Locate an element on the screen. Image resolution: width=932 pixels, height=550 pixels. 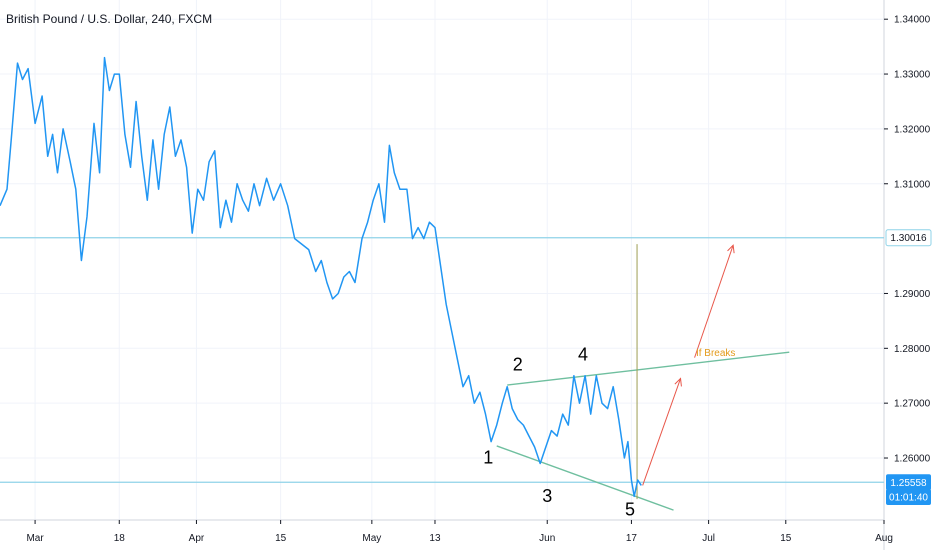
x-tick-label: 18 is located at coordinates (120, 538).